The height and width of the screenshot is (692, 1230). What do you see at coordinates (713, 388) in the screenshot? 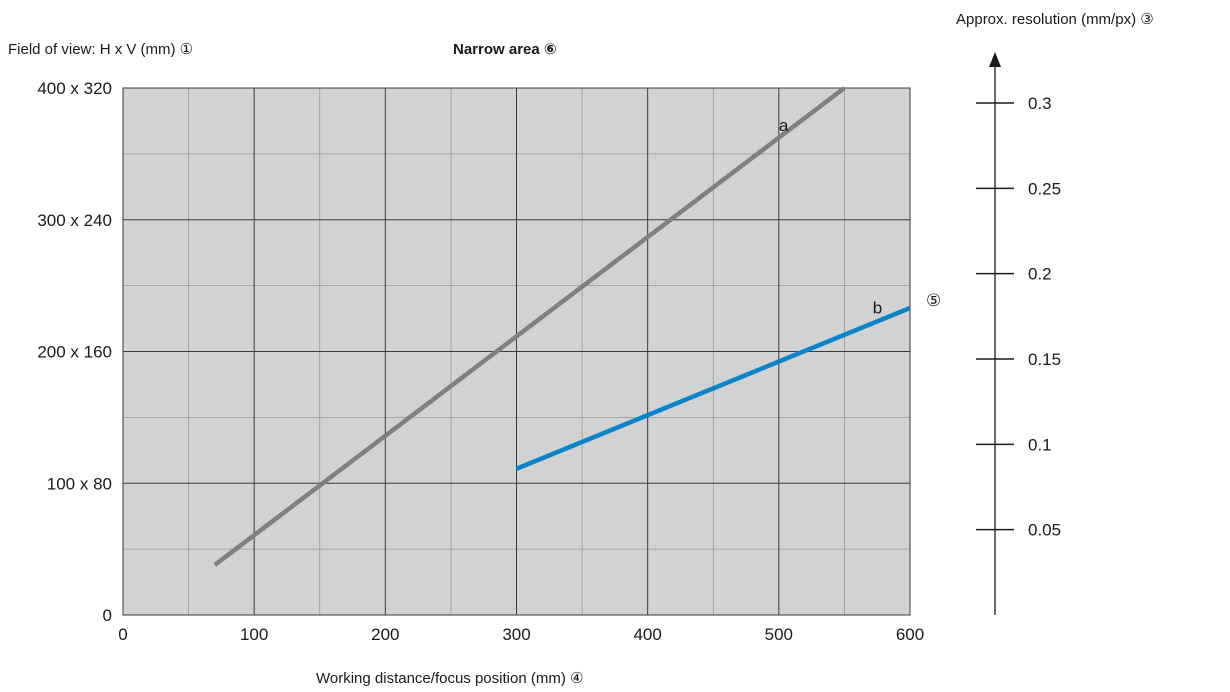
I see `series-line-b` at bounding box center [713, 388].